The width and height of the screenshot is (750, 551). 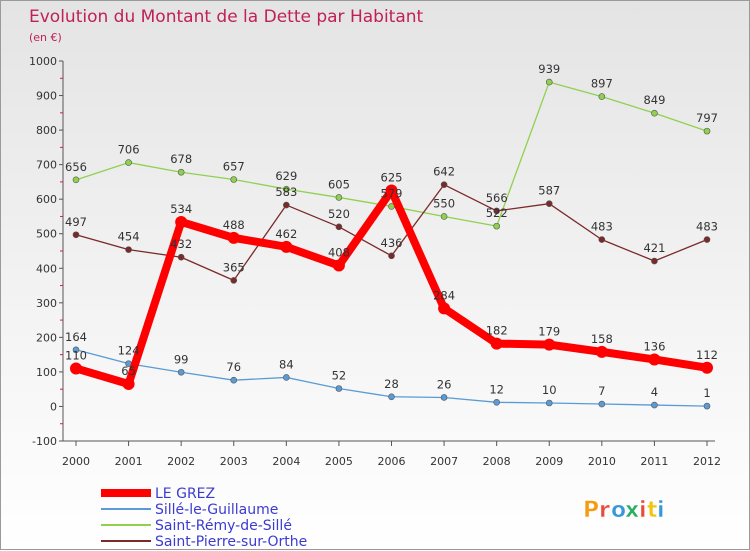 I want to click on data-label: 566, so click(x=497, y=198).